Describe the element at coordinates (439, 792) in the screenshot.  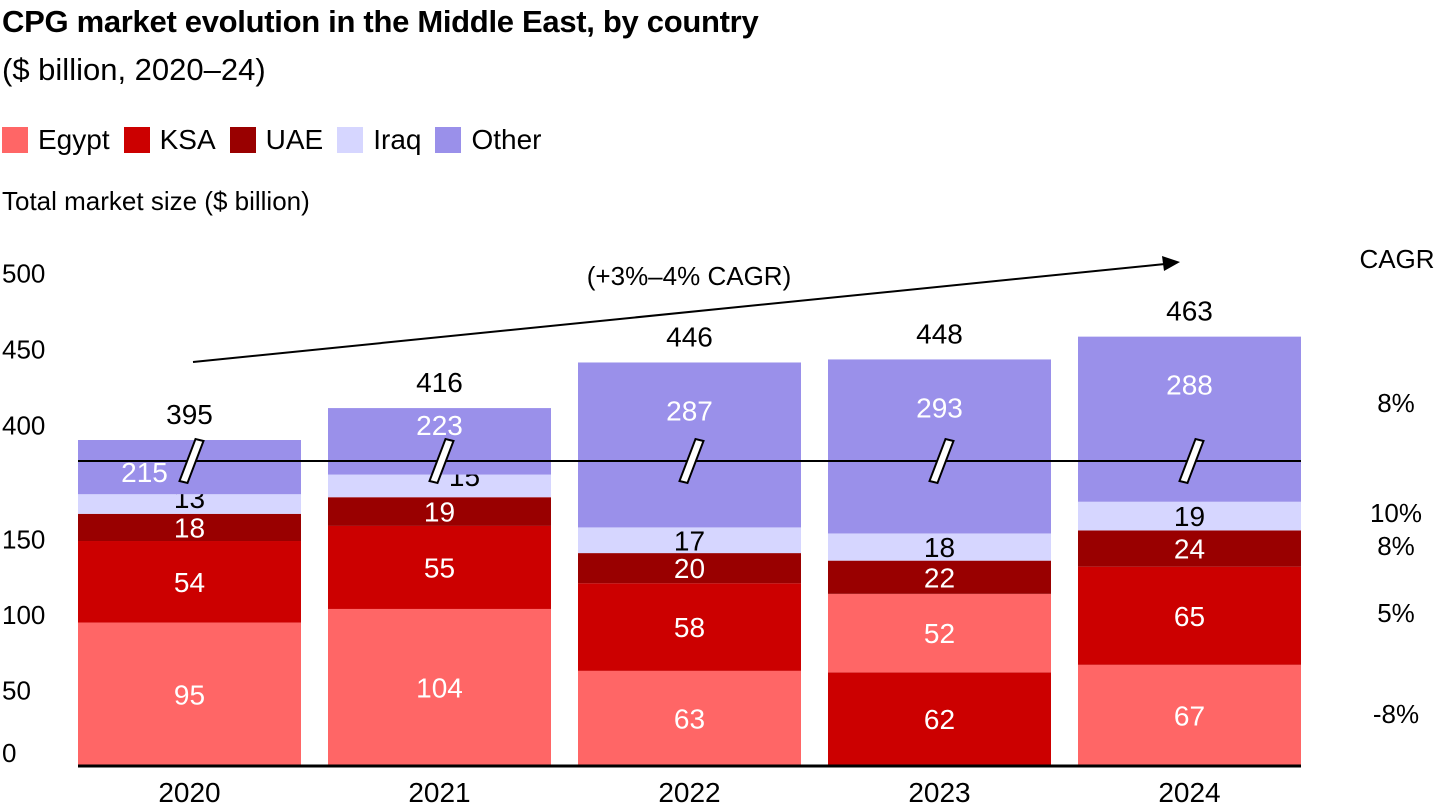
I see `x-tick-label: 2021` at that location.